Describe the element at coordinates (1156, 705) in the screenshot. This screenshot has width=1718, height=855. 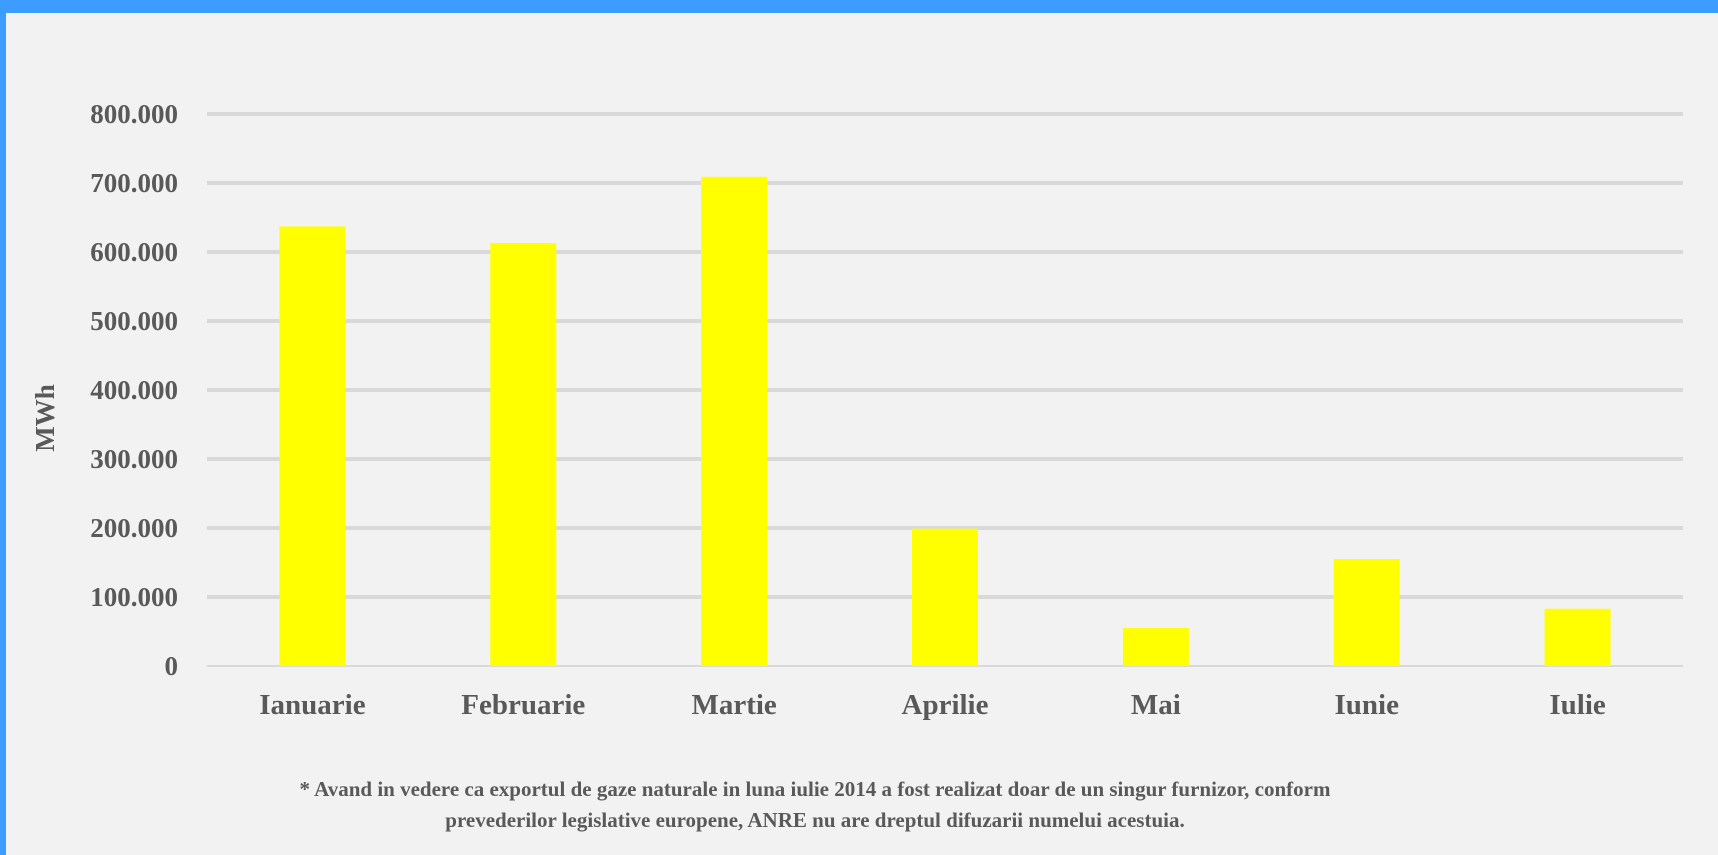
I see `x-tick-label: Mai` at that location.